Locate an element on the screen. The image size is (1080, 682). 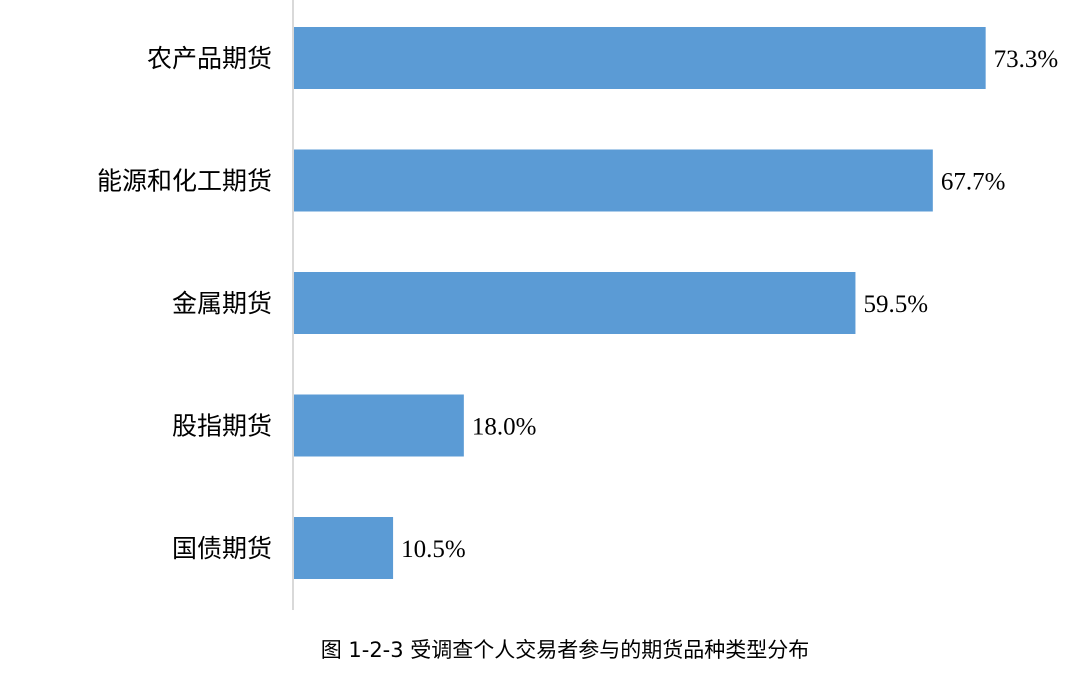
value-label: 18.0% is located at coordinates (504, 427).